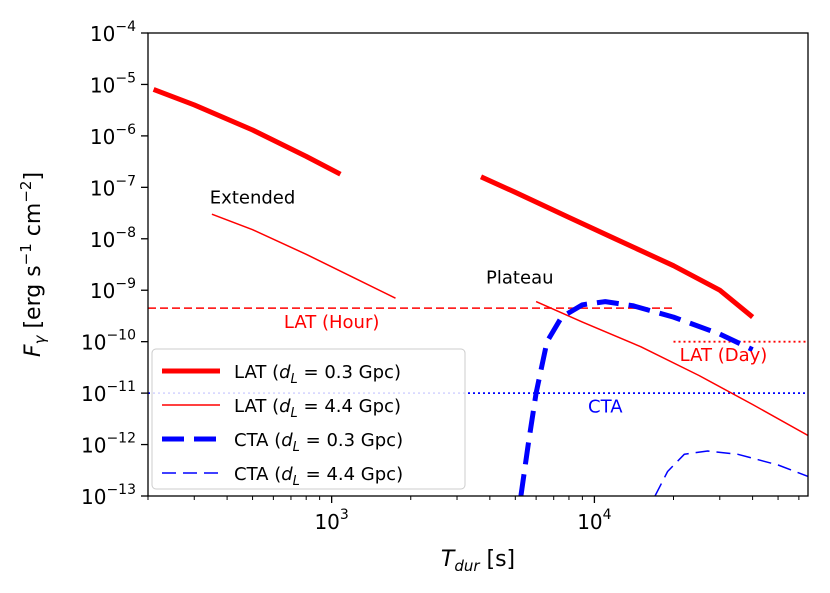 The image size is (830, 593). I want to click on y-tick-label: 10⁻¹⁰, so click(108, 341).